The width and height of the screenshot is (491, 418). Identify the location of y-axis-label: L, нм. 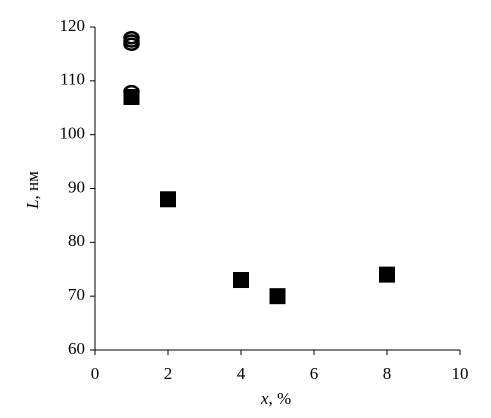
(32, 190).